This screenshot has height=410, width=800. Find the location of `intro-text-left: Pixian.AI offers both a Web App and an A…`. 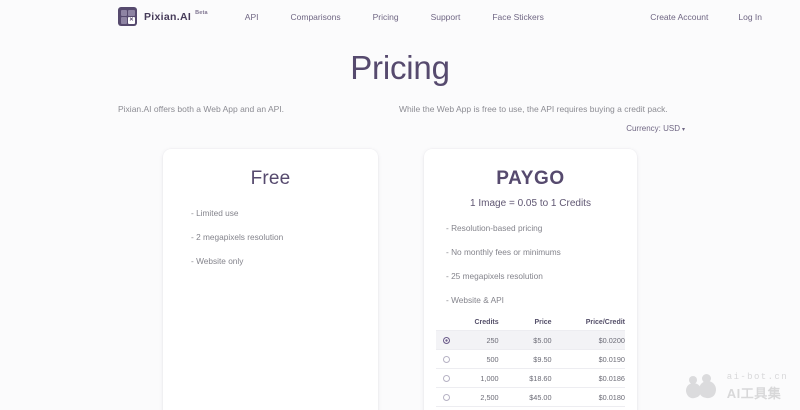

intro-text-left: Pixian.AI offers both a Web App and an A… is located at coordinates (201, 109).